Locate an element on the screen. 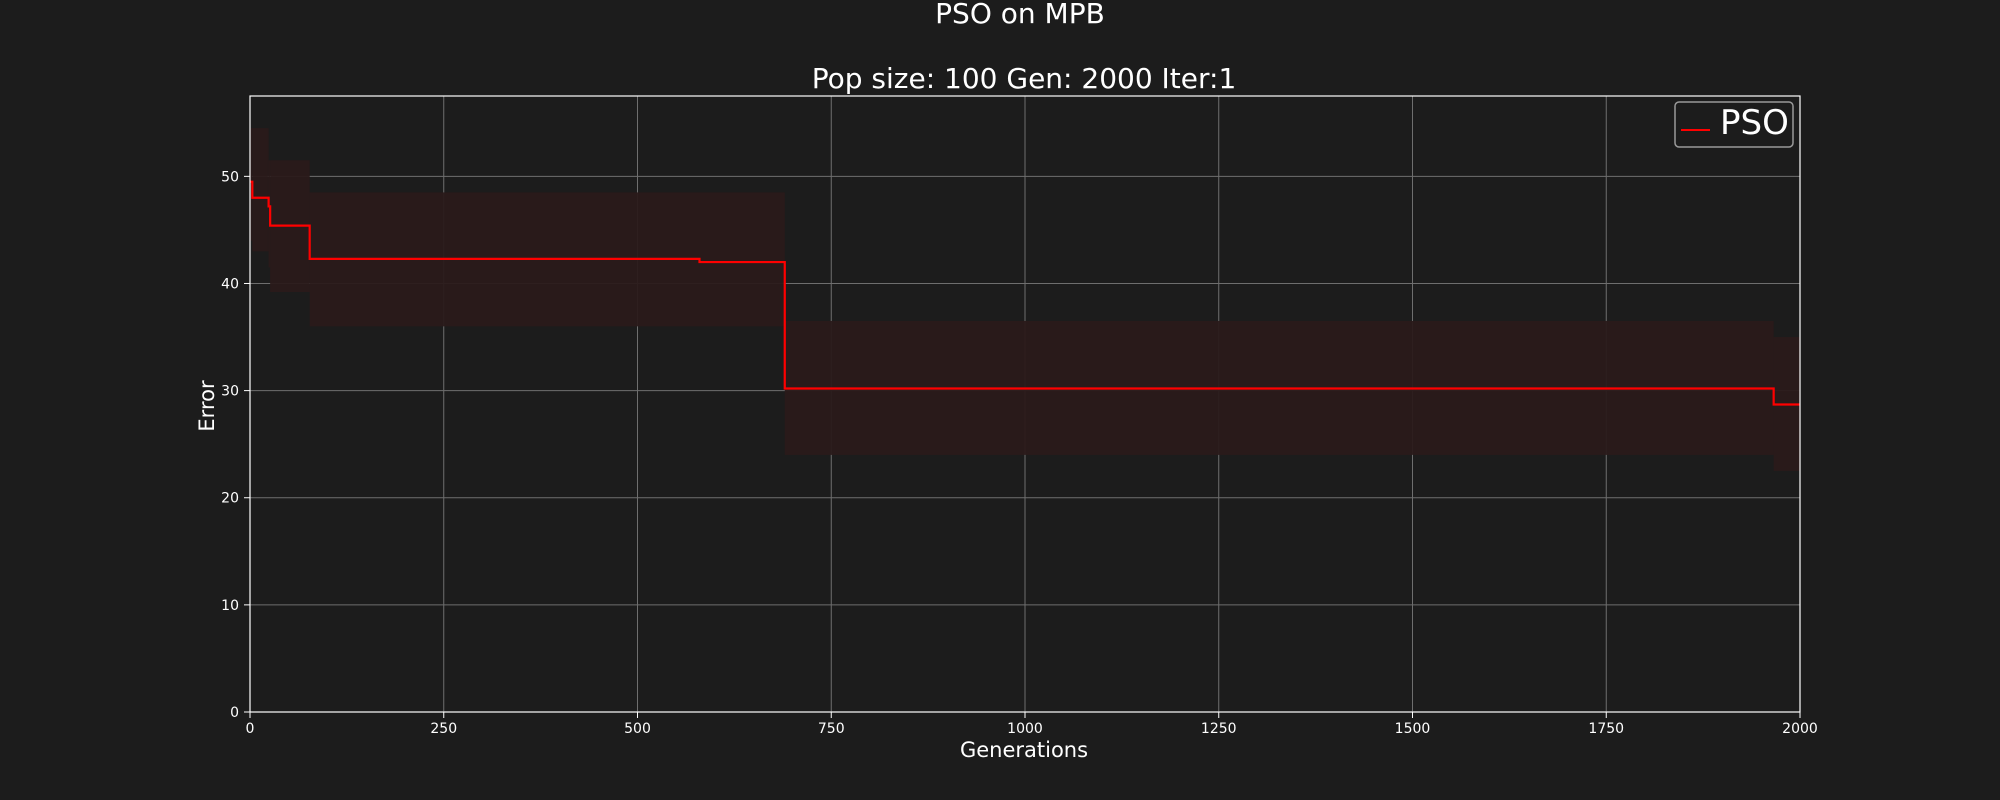 The width and height of the screenshot is (2000, 800). y-ticks: 0 10 20 30 40 50 is located at coordinates (235, 445).